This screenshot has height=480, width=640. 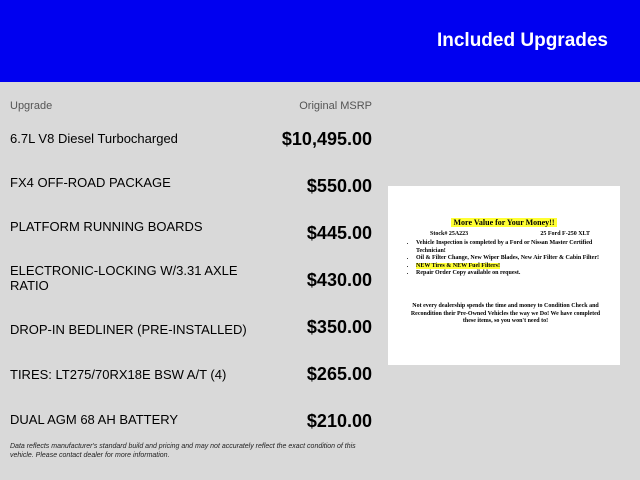 I want to click on upgrade-name: DUAL AGM 68 AH BATTERY, so click(x=94, y=419).